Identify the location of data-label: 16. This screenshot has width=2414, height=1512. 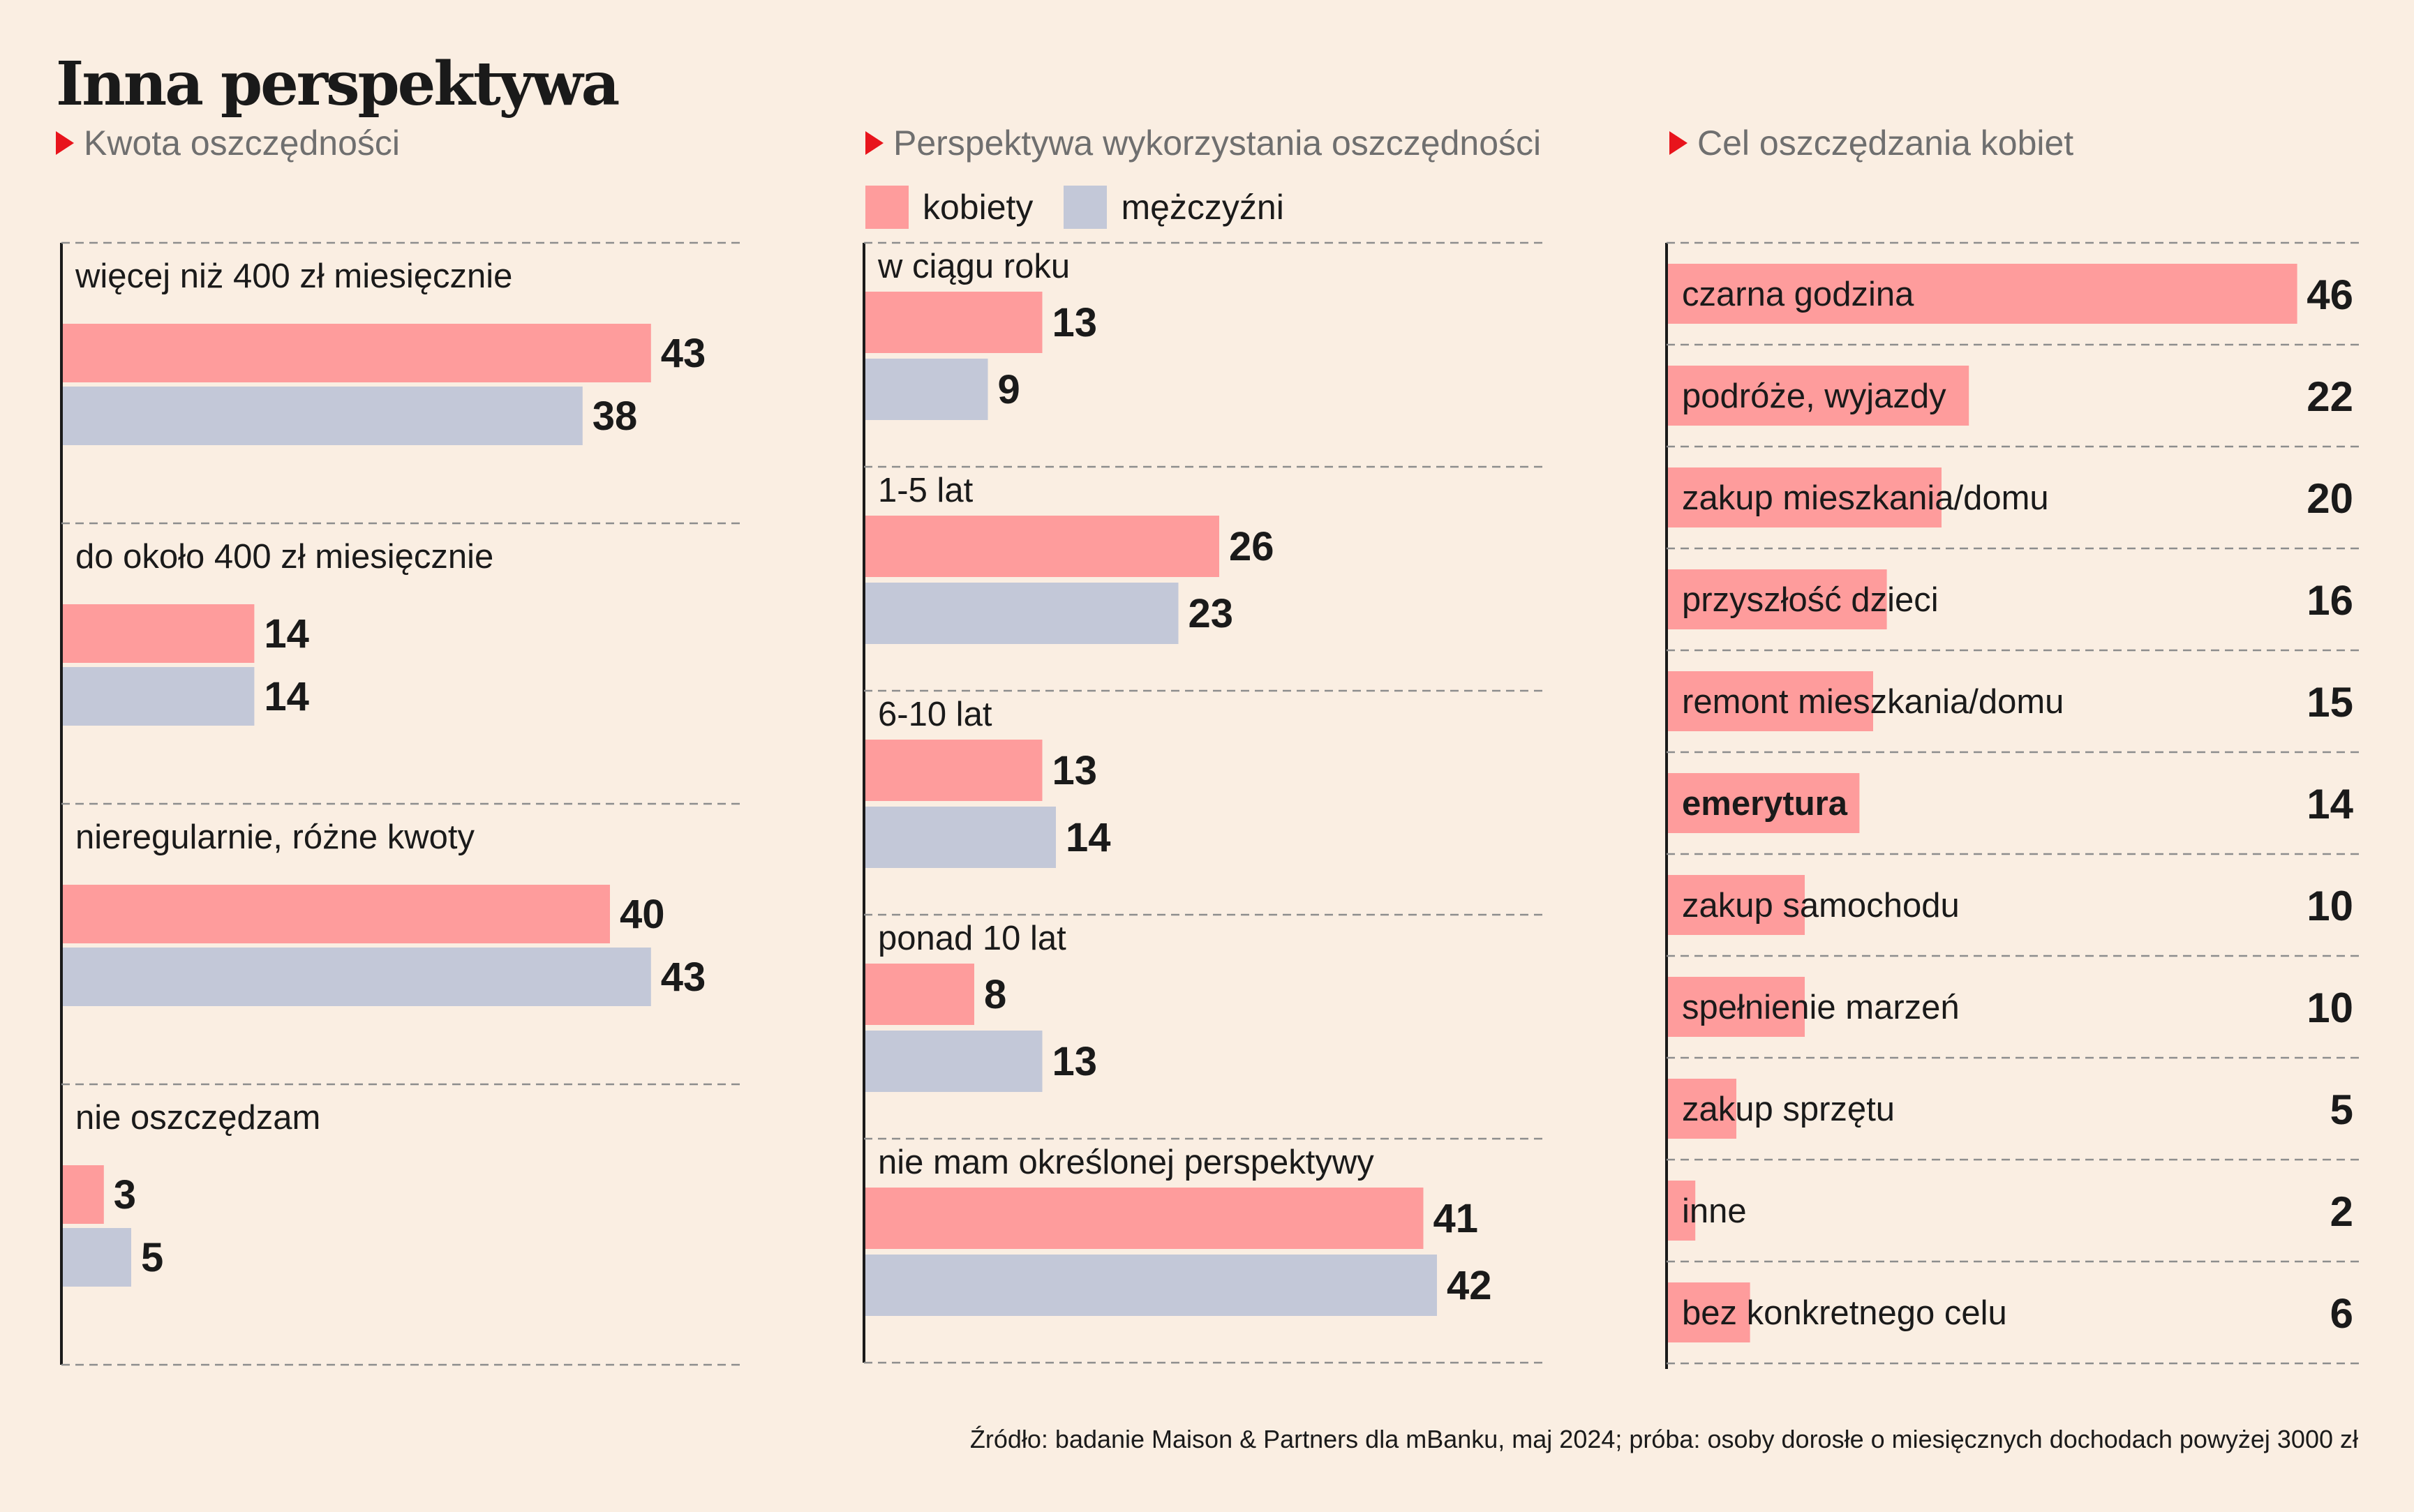
(2330, 600).